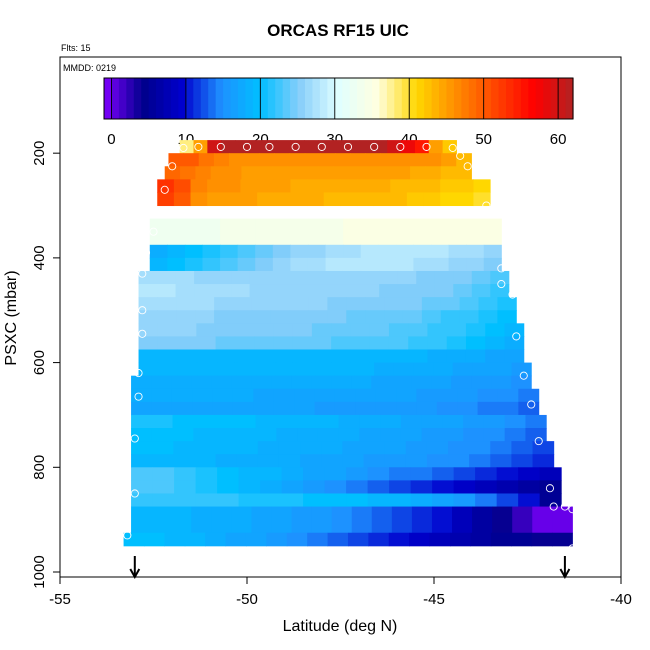  What do you see at coordinates (247, 599) in the screenshot?
I see `x-tick-label: -50` at bounding box center [247, 599].